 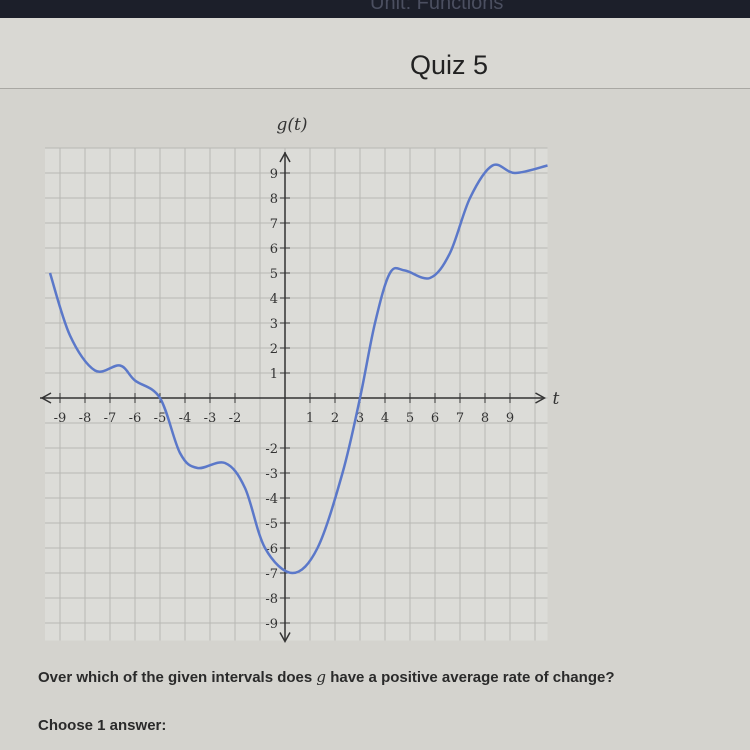 I want to click on x-tick-label: 4, so click(x=385, y=418).